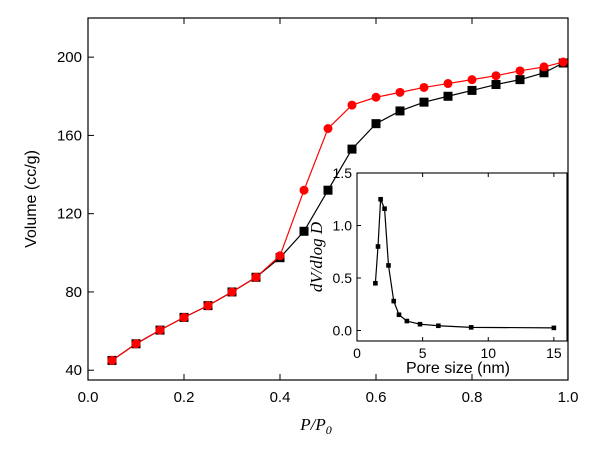 This screenshot has height=455, width=600. I want to click on x-axis-label: P/P0, so click(315, 426).